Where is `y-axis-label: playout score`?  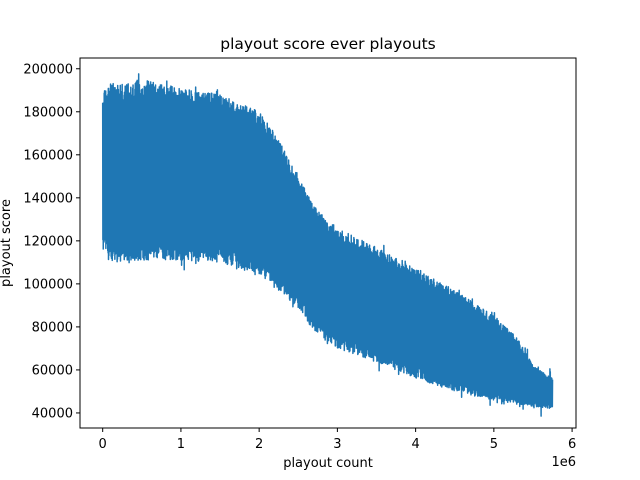 y-axis-label: playout score is located at coordinates (7, 243).